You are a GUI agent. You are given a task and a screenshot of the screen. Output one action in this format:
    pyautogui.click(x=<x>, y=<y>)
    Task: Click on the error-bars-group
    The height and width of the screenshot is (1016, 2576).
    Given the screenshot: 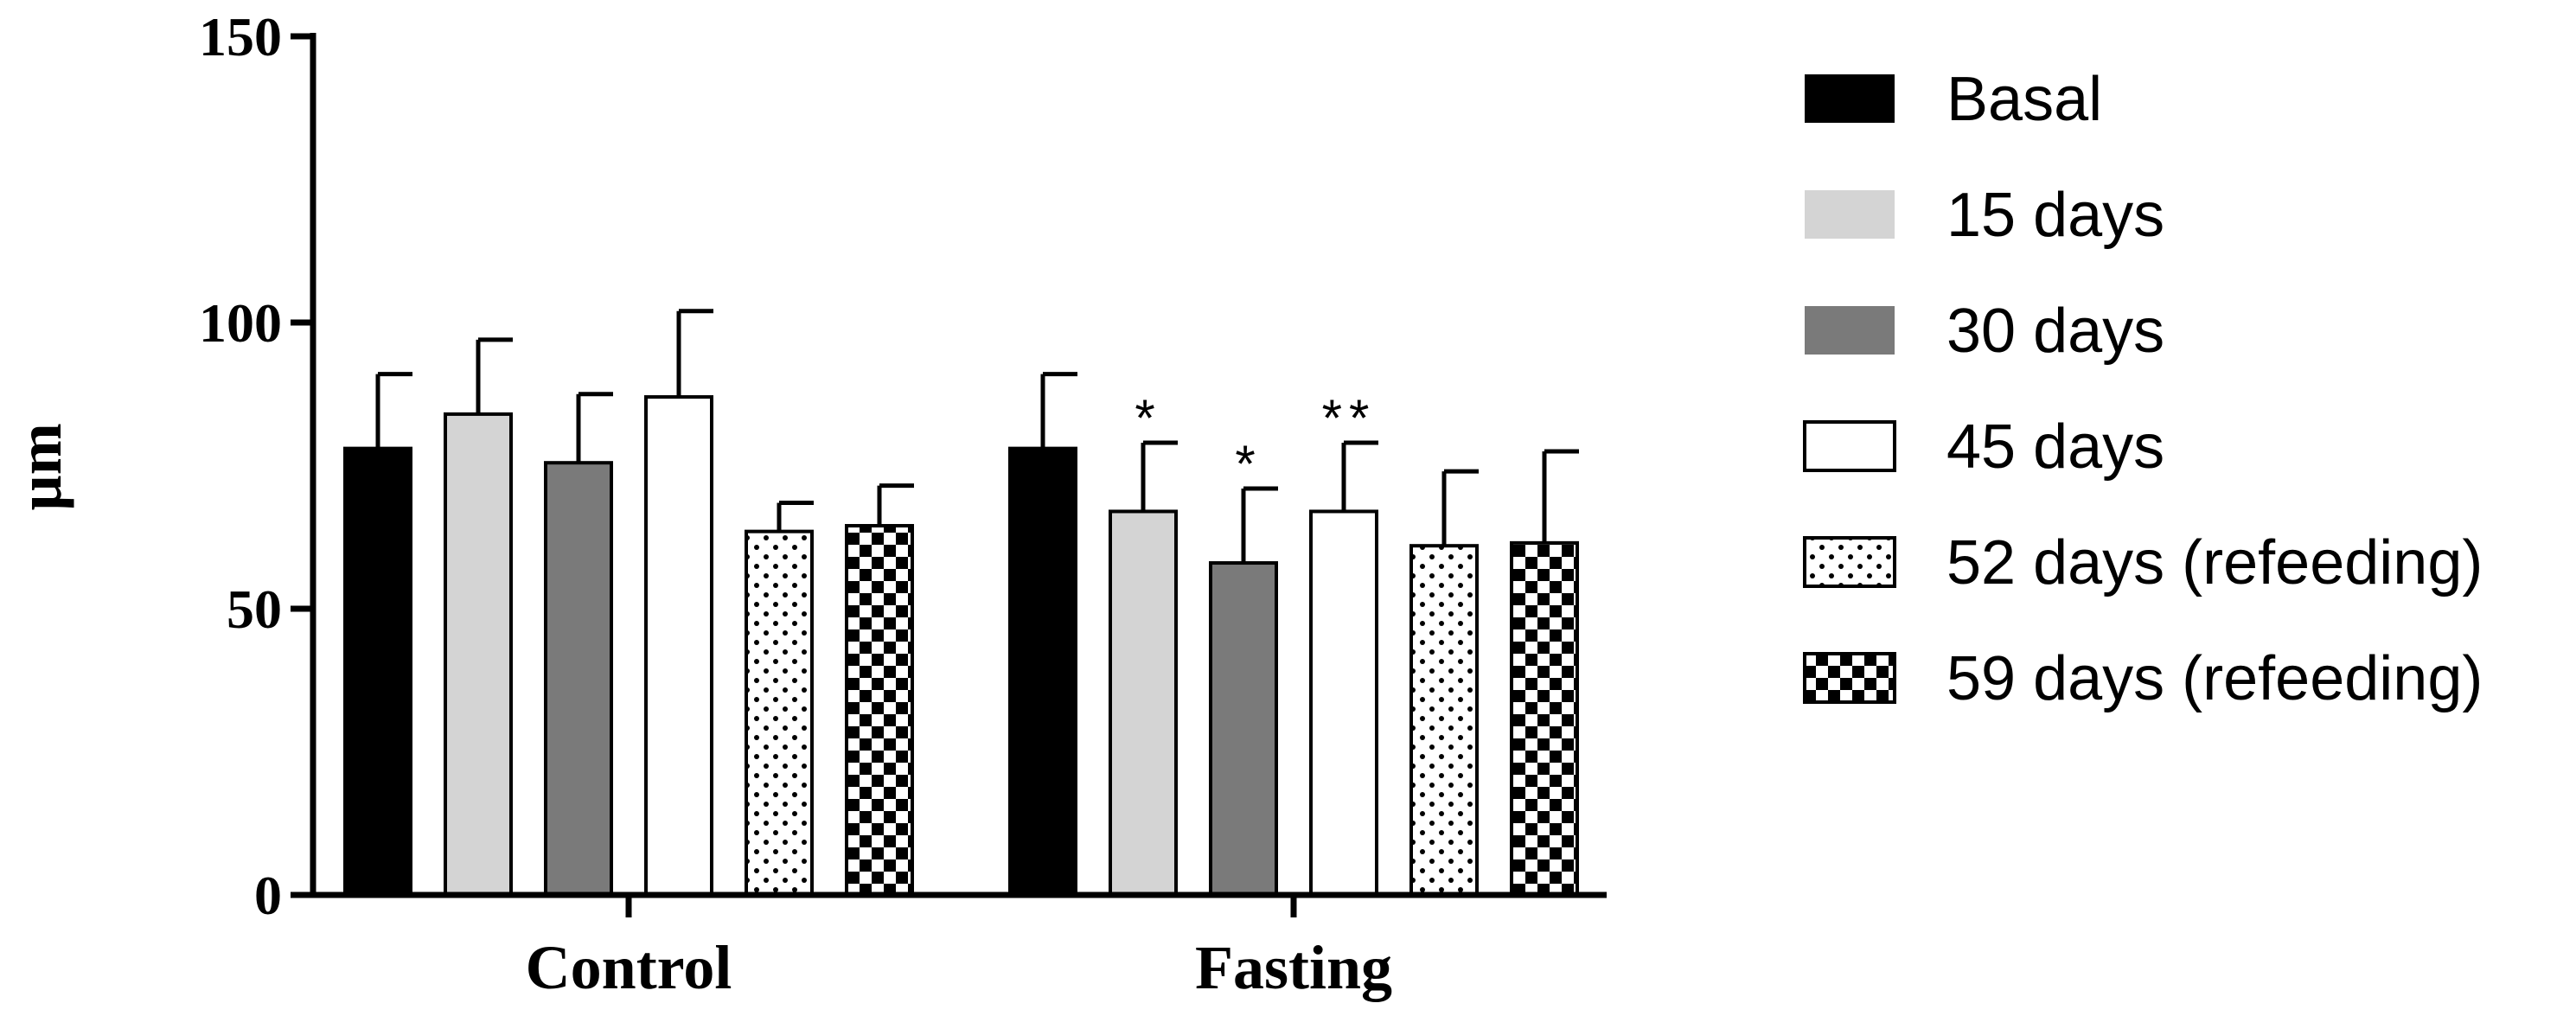 What is the action you would take?
    pyautogui.click(x=977, y=436)
    